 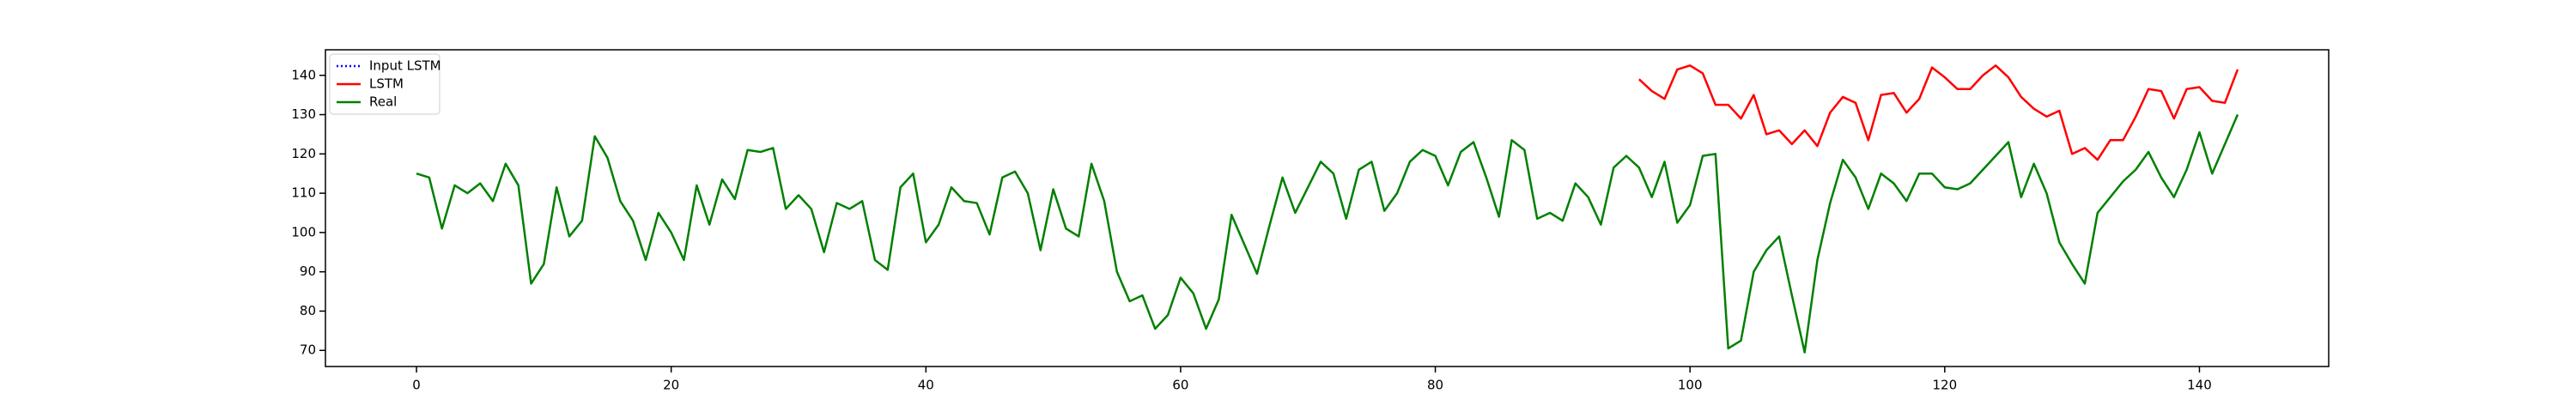 I want to click on x-tick-label: 60, so click(x=1180, y=385).